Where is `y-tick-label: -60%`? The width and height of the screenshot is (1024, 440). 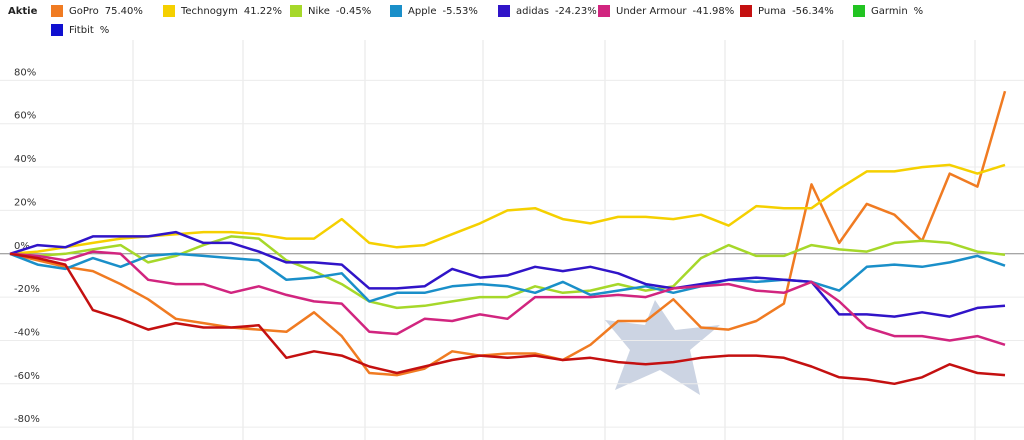 y-tick-label: -60% is located at coordinates (27, 376).